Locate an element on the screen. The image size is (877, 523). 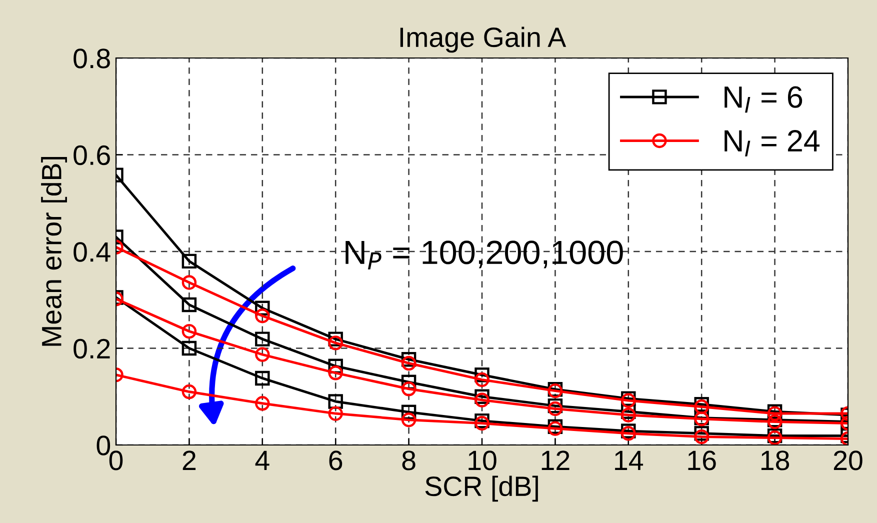
y-tick-label: 0.8 is located at coordinates (92, 58).